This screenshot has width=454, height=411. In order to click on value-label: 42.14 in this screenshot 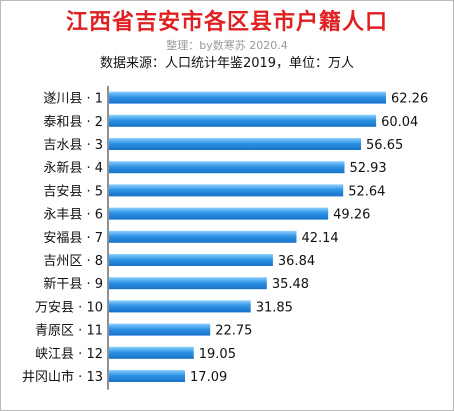, I will do `click(319, 238)`.